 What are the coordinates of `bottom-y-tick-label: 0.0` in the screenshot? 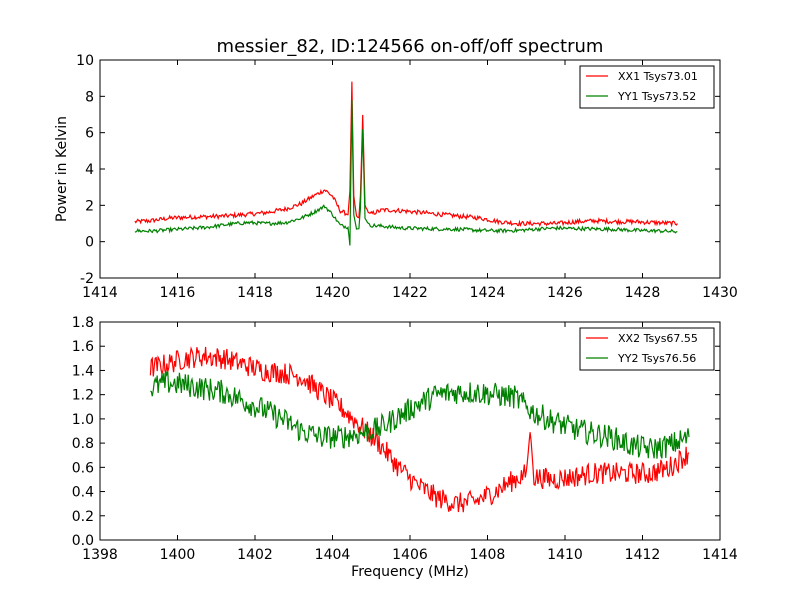 It's located at (83, 541).